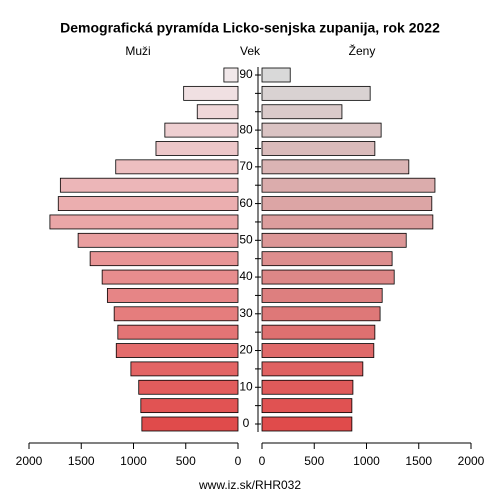 This screenshot has height=500, width=500. Describe the element at coordinates (246, 350) in the screenshot. I see `y-tick-label: 20` at that location.